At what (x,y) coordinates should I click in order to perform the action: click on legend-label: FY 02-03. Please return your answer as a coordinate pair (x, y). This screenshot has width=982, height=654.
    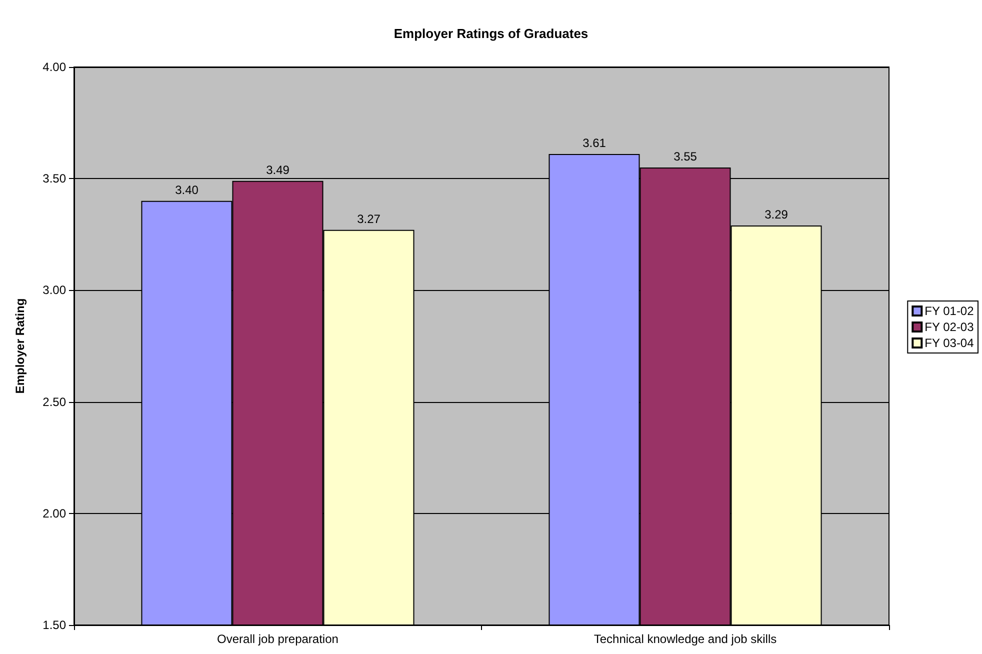
    Looking at the image, I should click on (949, 327).